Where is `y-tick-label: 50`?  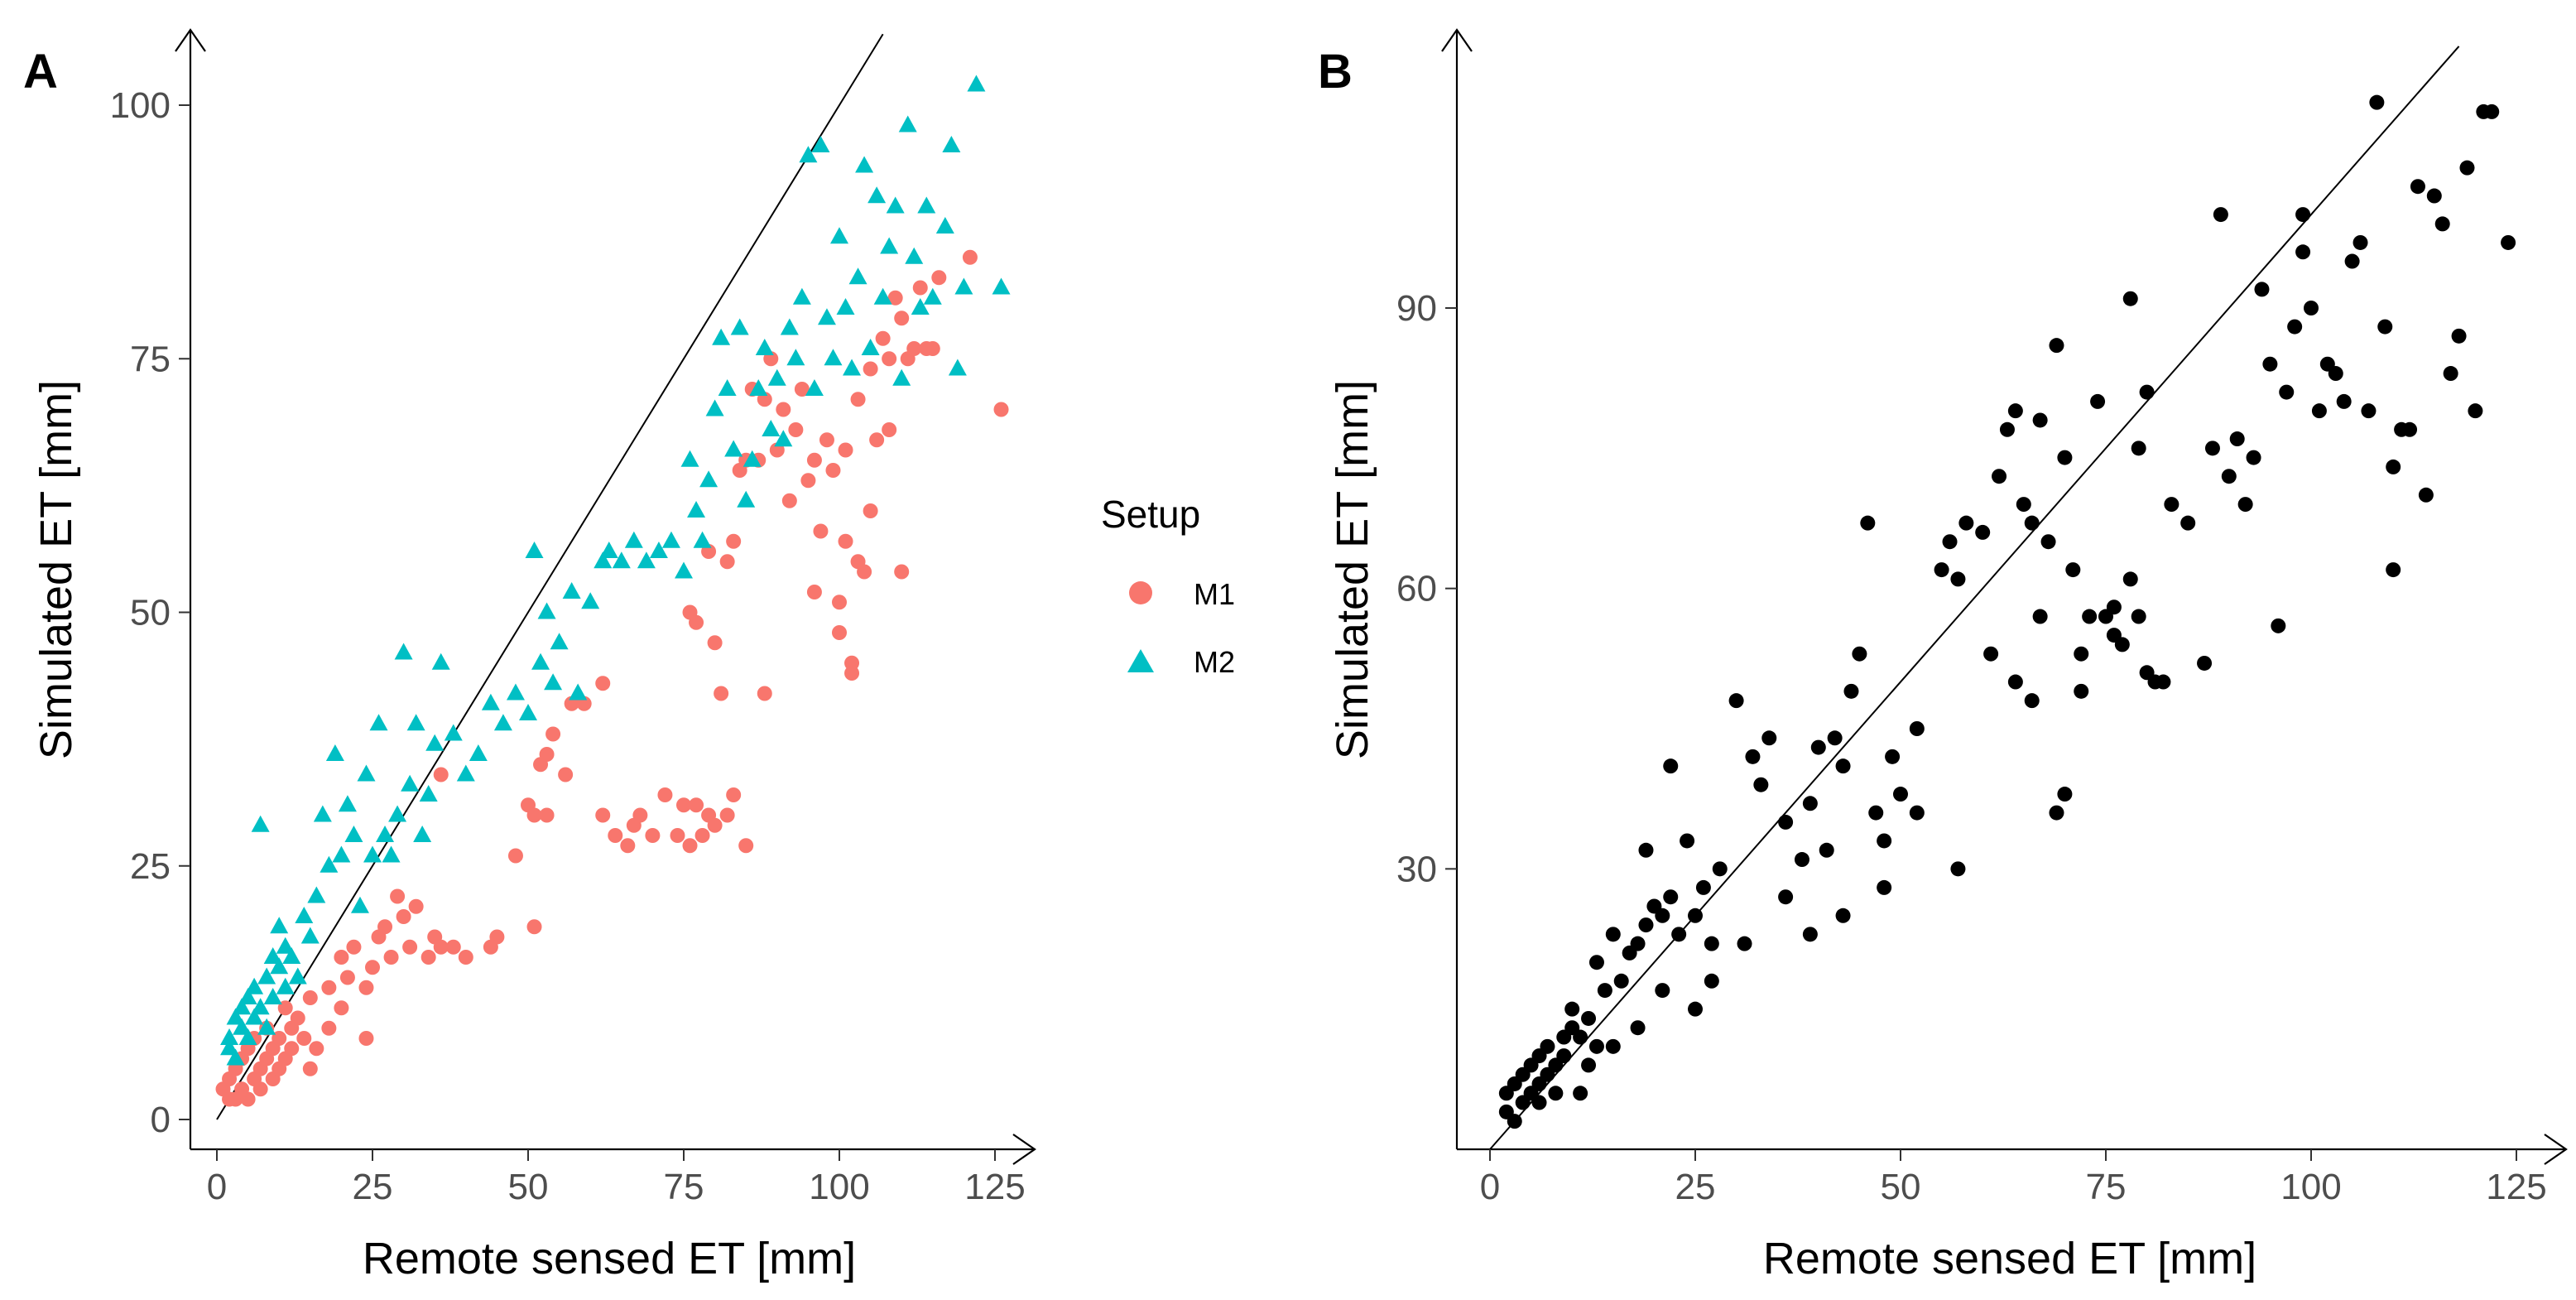 y-tick-label: 50 is located at coordinates (150, 613).